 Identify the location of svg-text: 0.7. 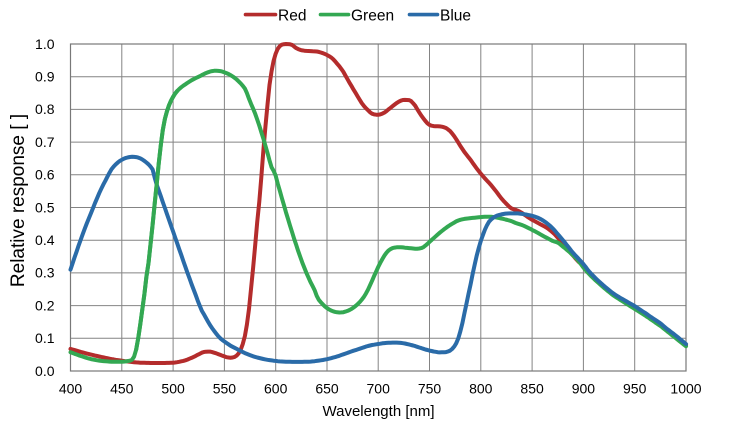
(45, 142).